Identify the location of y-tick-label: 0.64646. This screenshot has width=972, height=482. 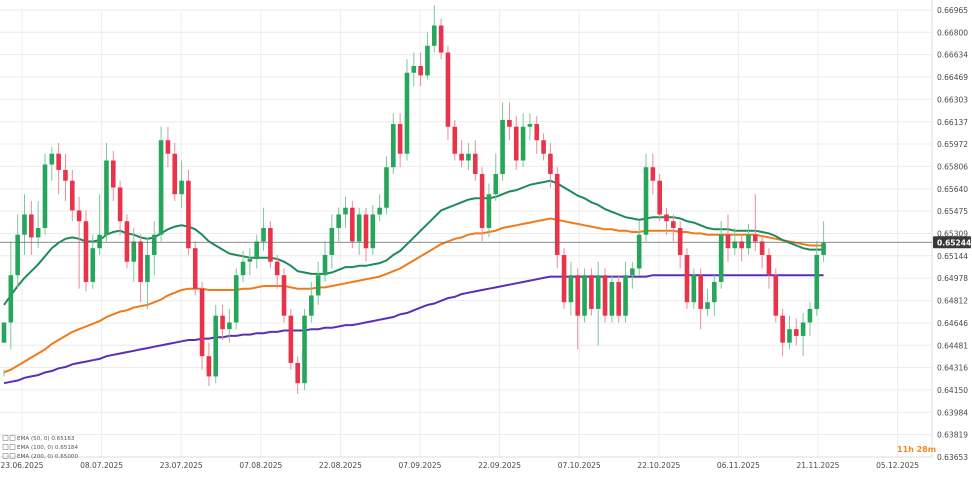
(952, 323).